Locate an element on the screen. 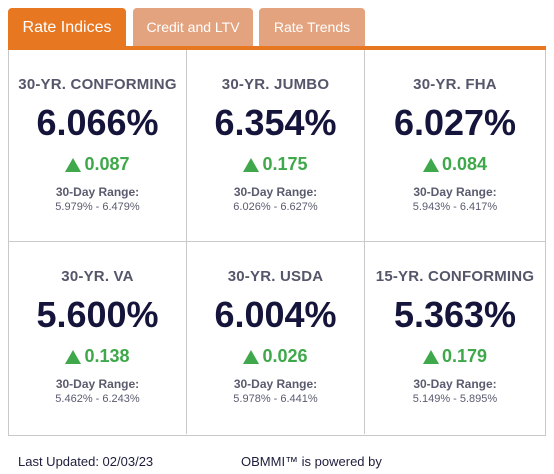 Image resolution: width=554 pixels, height=474 pixels. tab-credit-and-ltv: Credit and LTV is located at coordinates (193, 27).